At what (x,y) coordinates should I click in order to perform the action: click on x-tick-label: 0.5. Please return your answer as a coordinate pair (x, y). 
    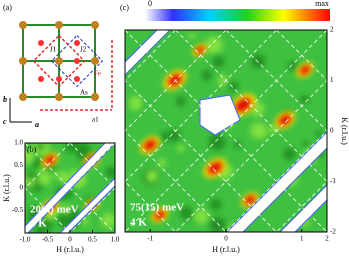
    Looking at the image, I should click on (92, 240).